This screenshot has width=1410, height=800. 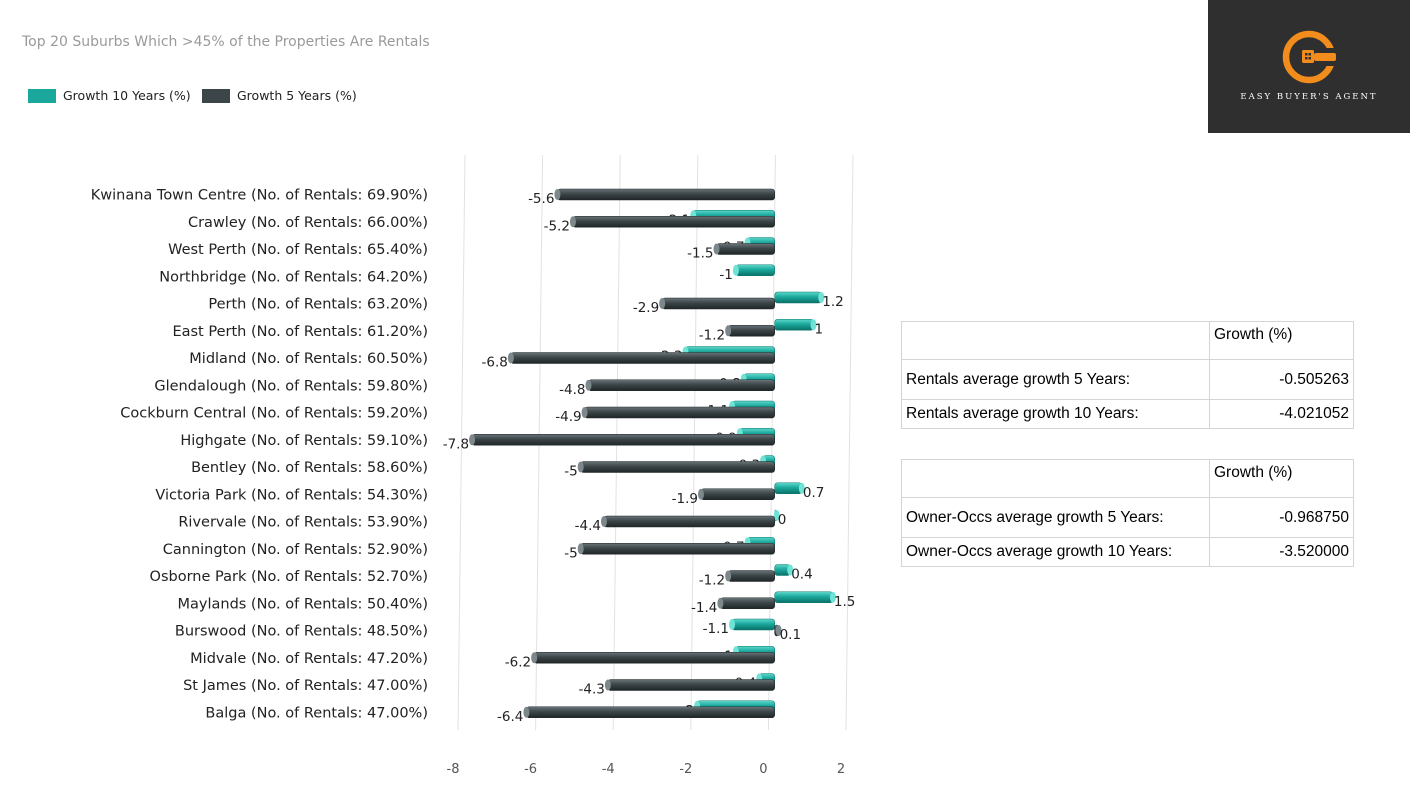 What do you see at coordinates (782, 520) in the screenshot?
I see `data-label: 0` at bounding box center [782, 520].